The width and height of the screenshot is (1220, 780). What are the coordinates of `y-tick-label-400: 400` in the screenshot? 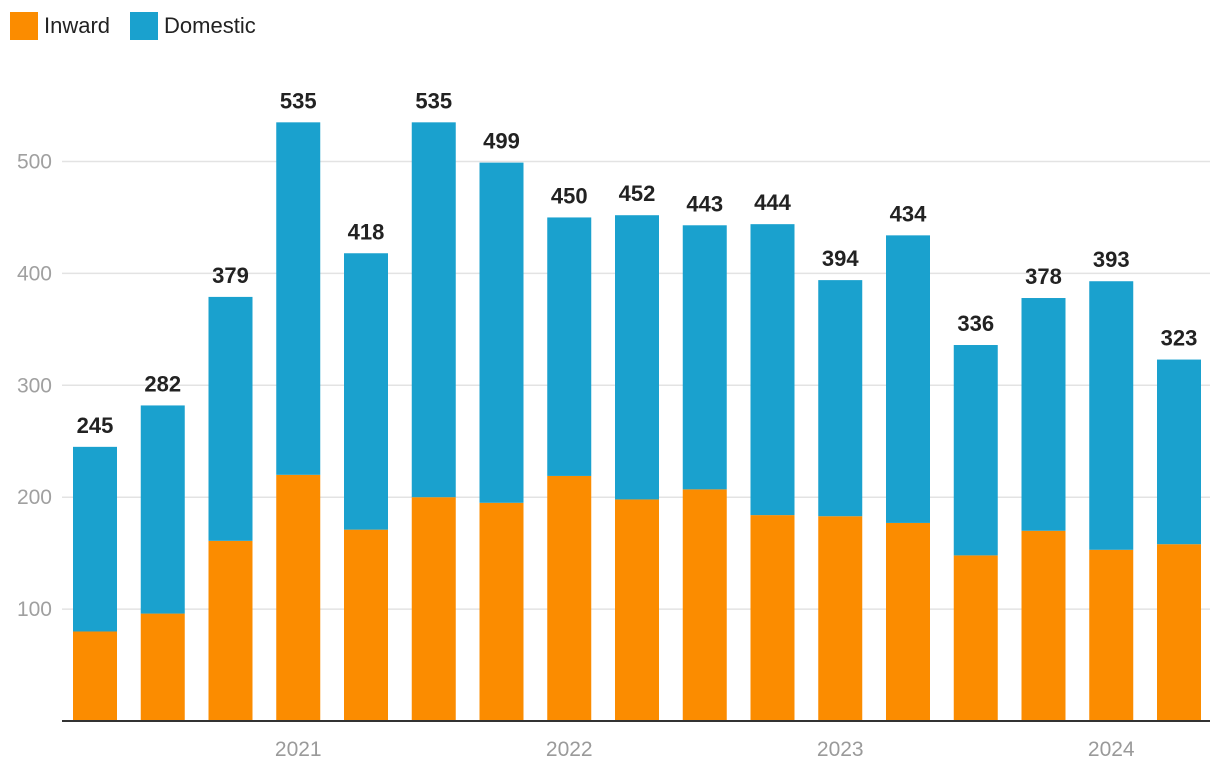 It's located at (34, 273).